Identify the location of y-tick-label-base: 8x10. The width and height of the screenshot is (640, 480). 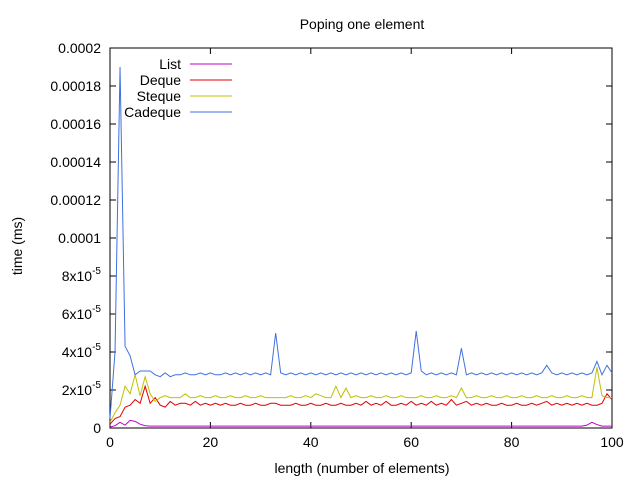
(77, 276).